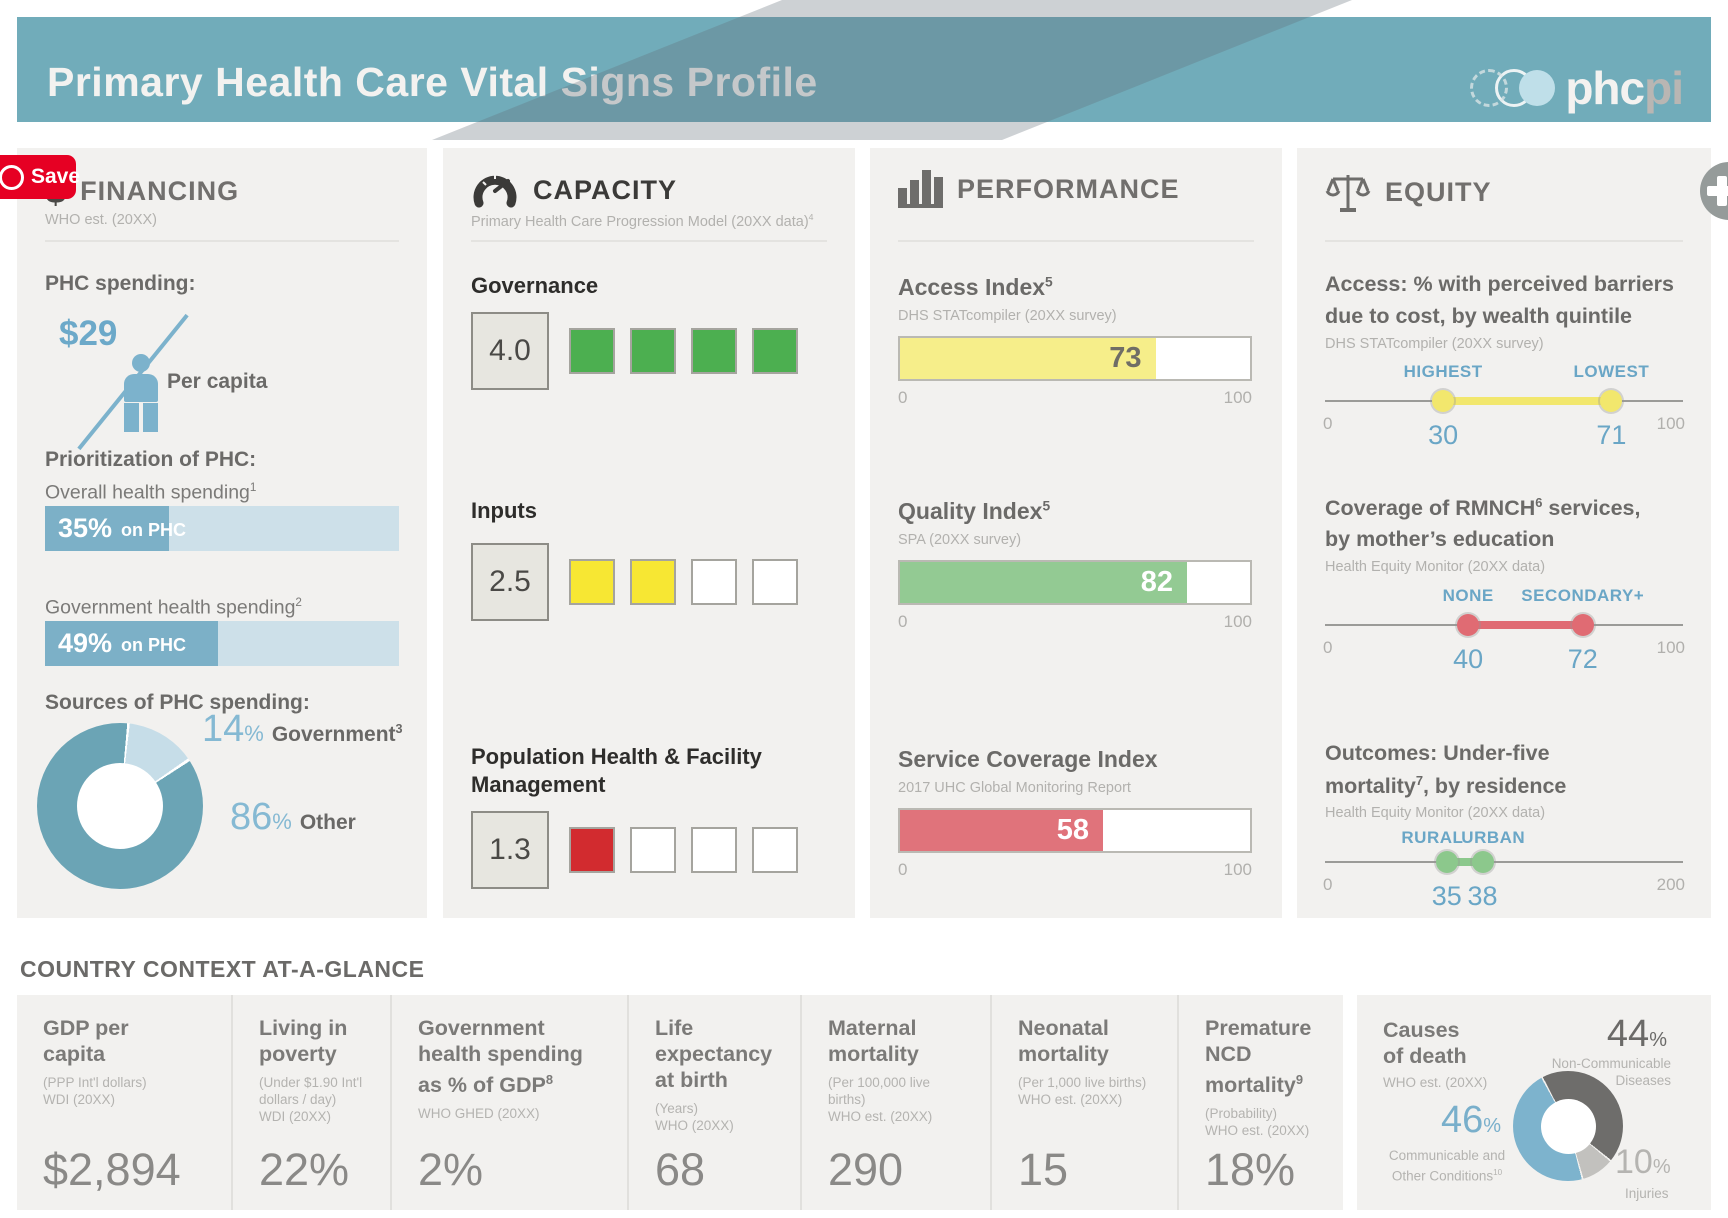 The width and height of the screenshot is (1728, 1218). Describe the element at coordinates (811, 217) in the screenshot. I see `footnote-sup: 4` at that location.